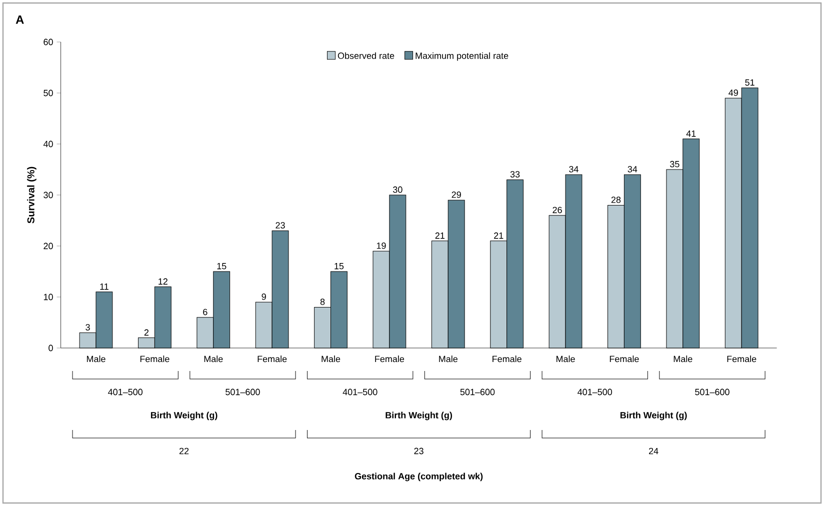 This screenshot has height=506, width=824. What do you see at coordinates (31, 195) in the screenshot?
I see `y-axis-title: Survival (%)` at bounding box center [31, 195].